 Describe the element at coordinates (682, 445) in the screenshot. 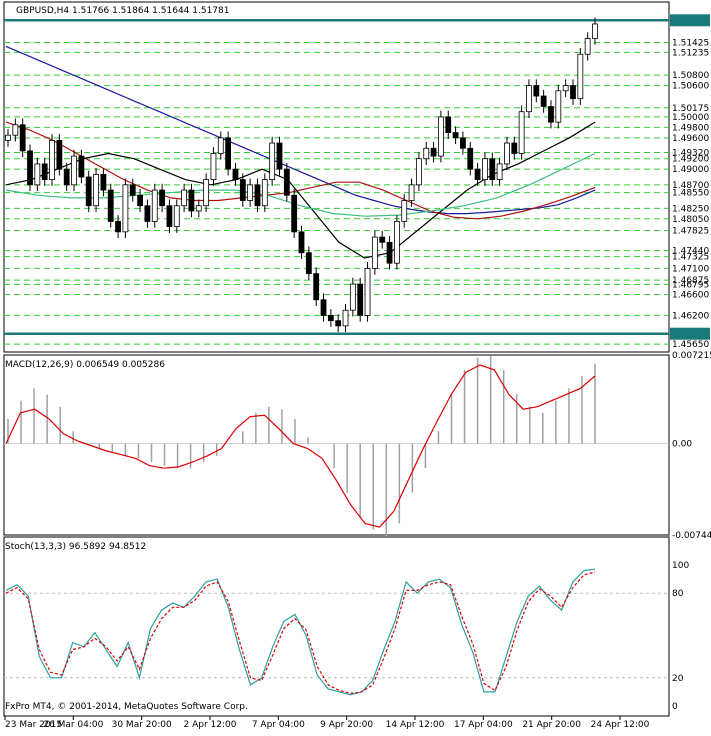

I see `macd-tick-label: 0.00` at that location.